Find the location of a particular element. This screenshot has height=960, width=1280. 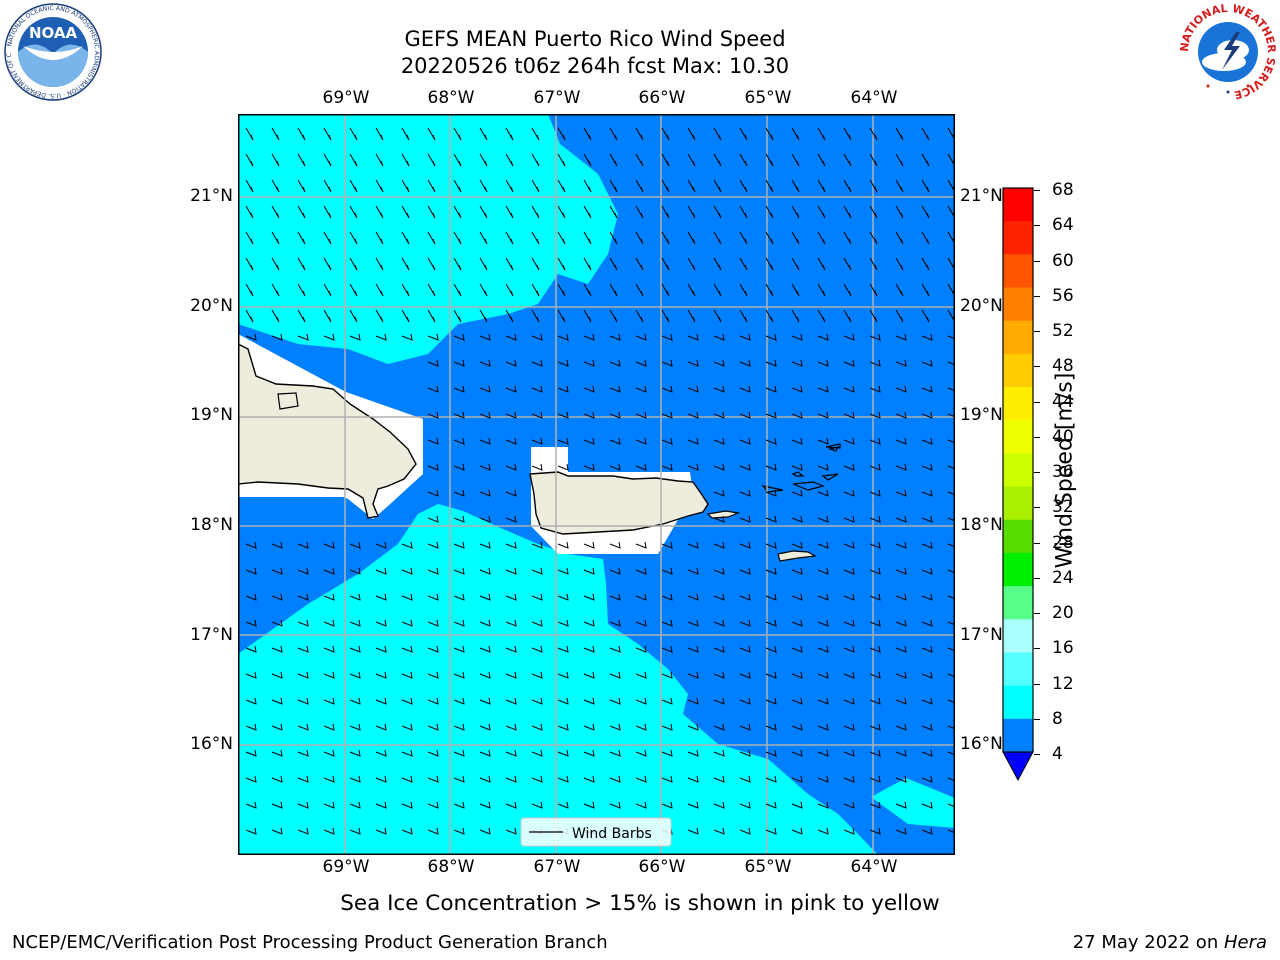

bottom-lon-label: 67°W is located at coordinates (557, 867).